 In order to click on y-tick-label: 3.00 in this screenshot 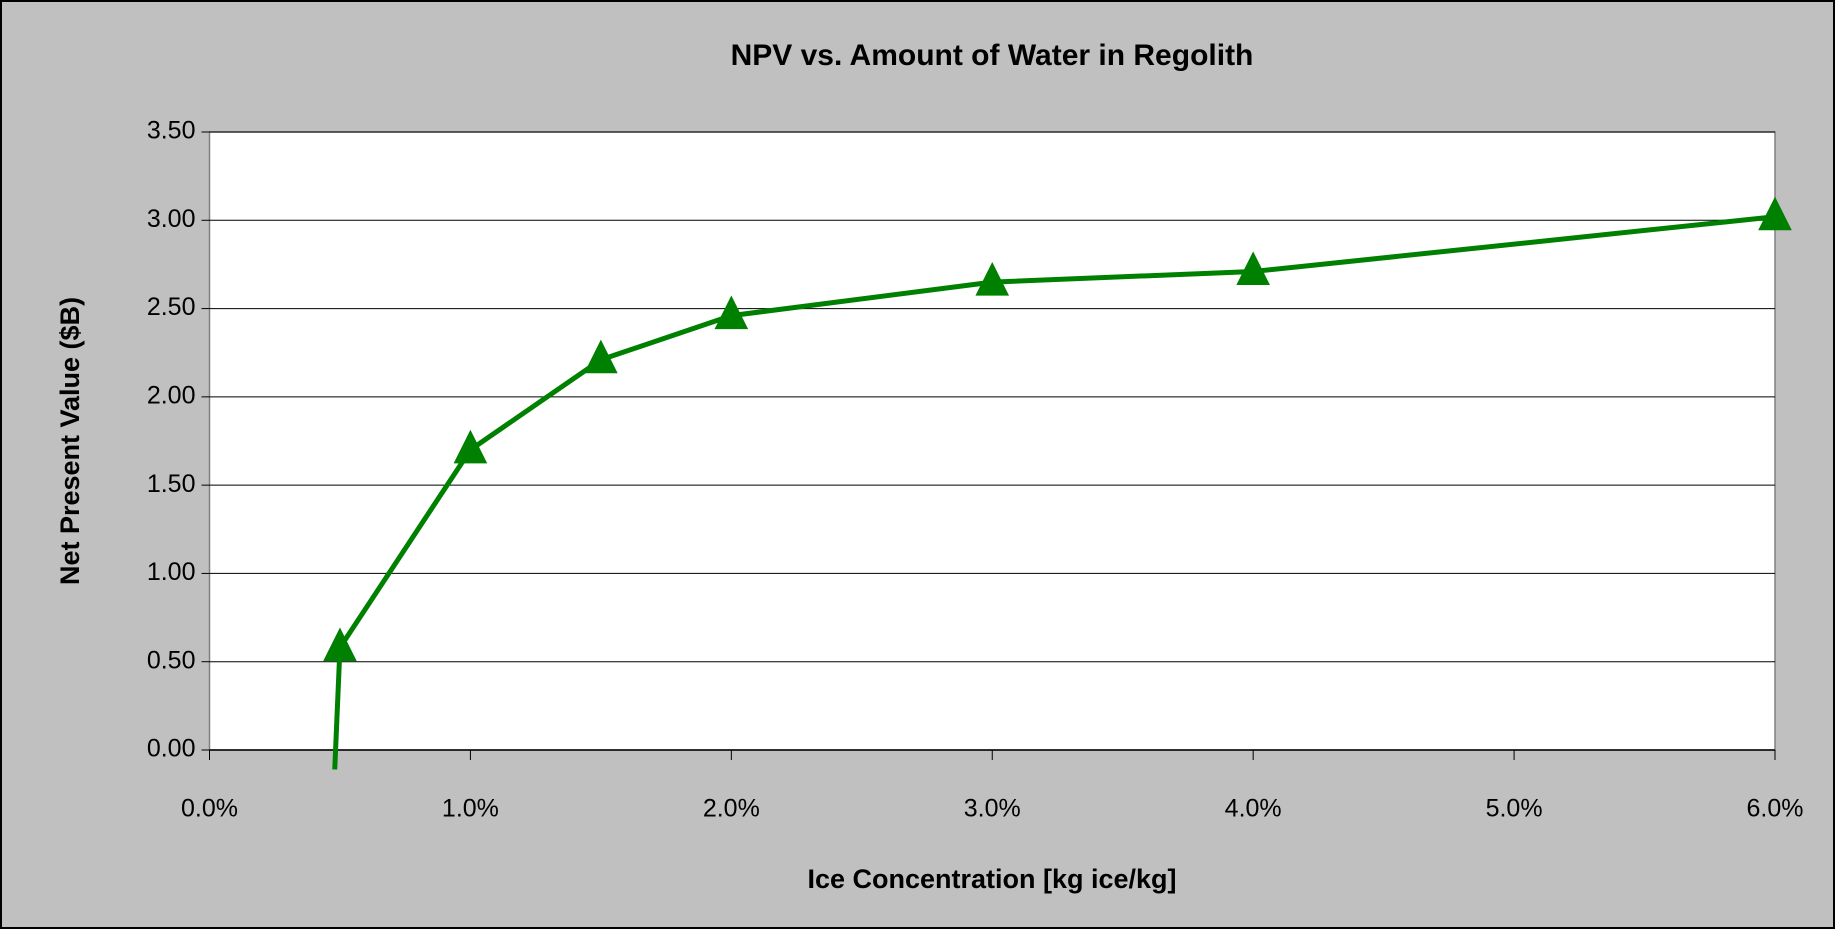, I will do `click(171, 219)`.